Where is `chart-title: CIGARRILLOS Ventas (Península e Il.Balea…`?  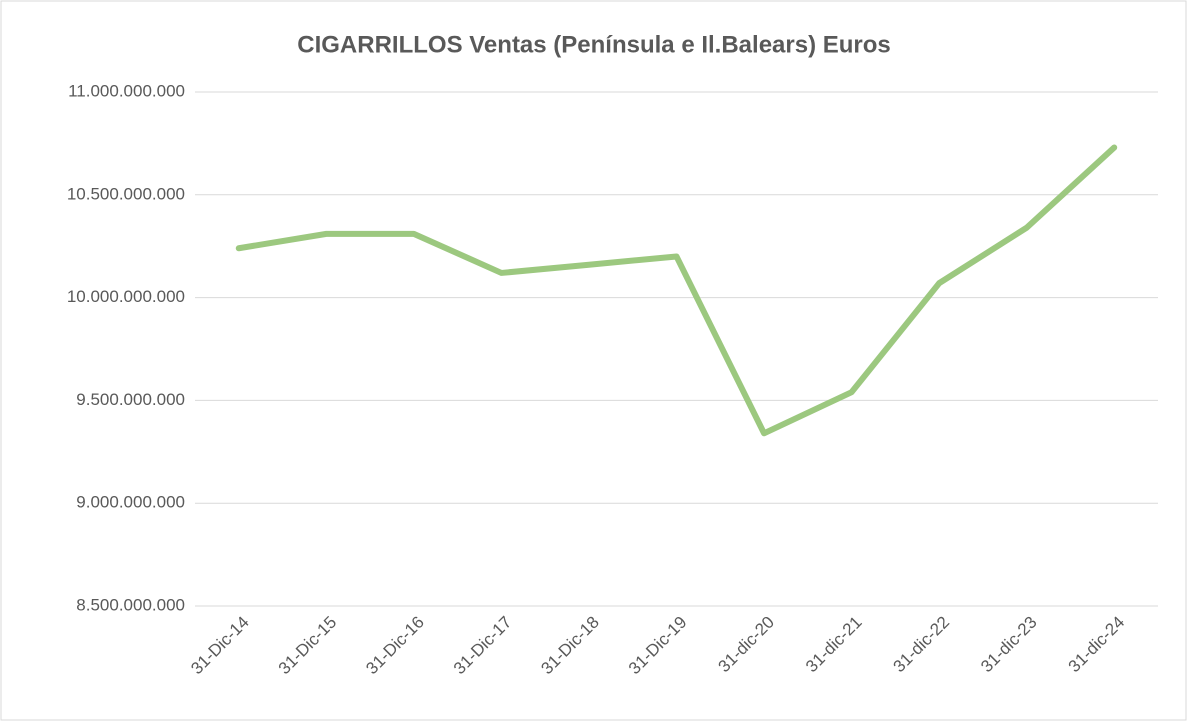 chart-title: CIGARRILLOS Ventas (Península e Il.Balea… is located at coordinates (594, 44).